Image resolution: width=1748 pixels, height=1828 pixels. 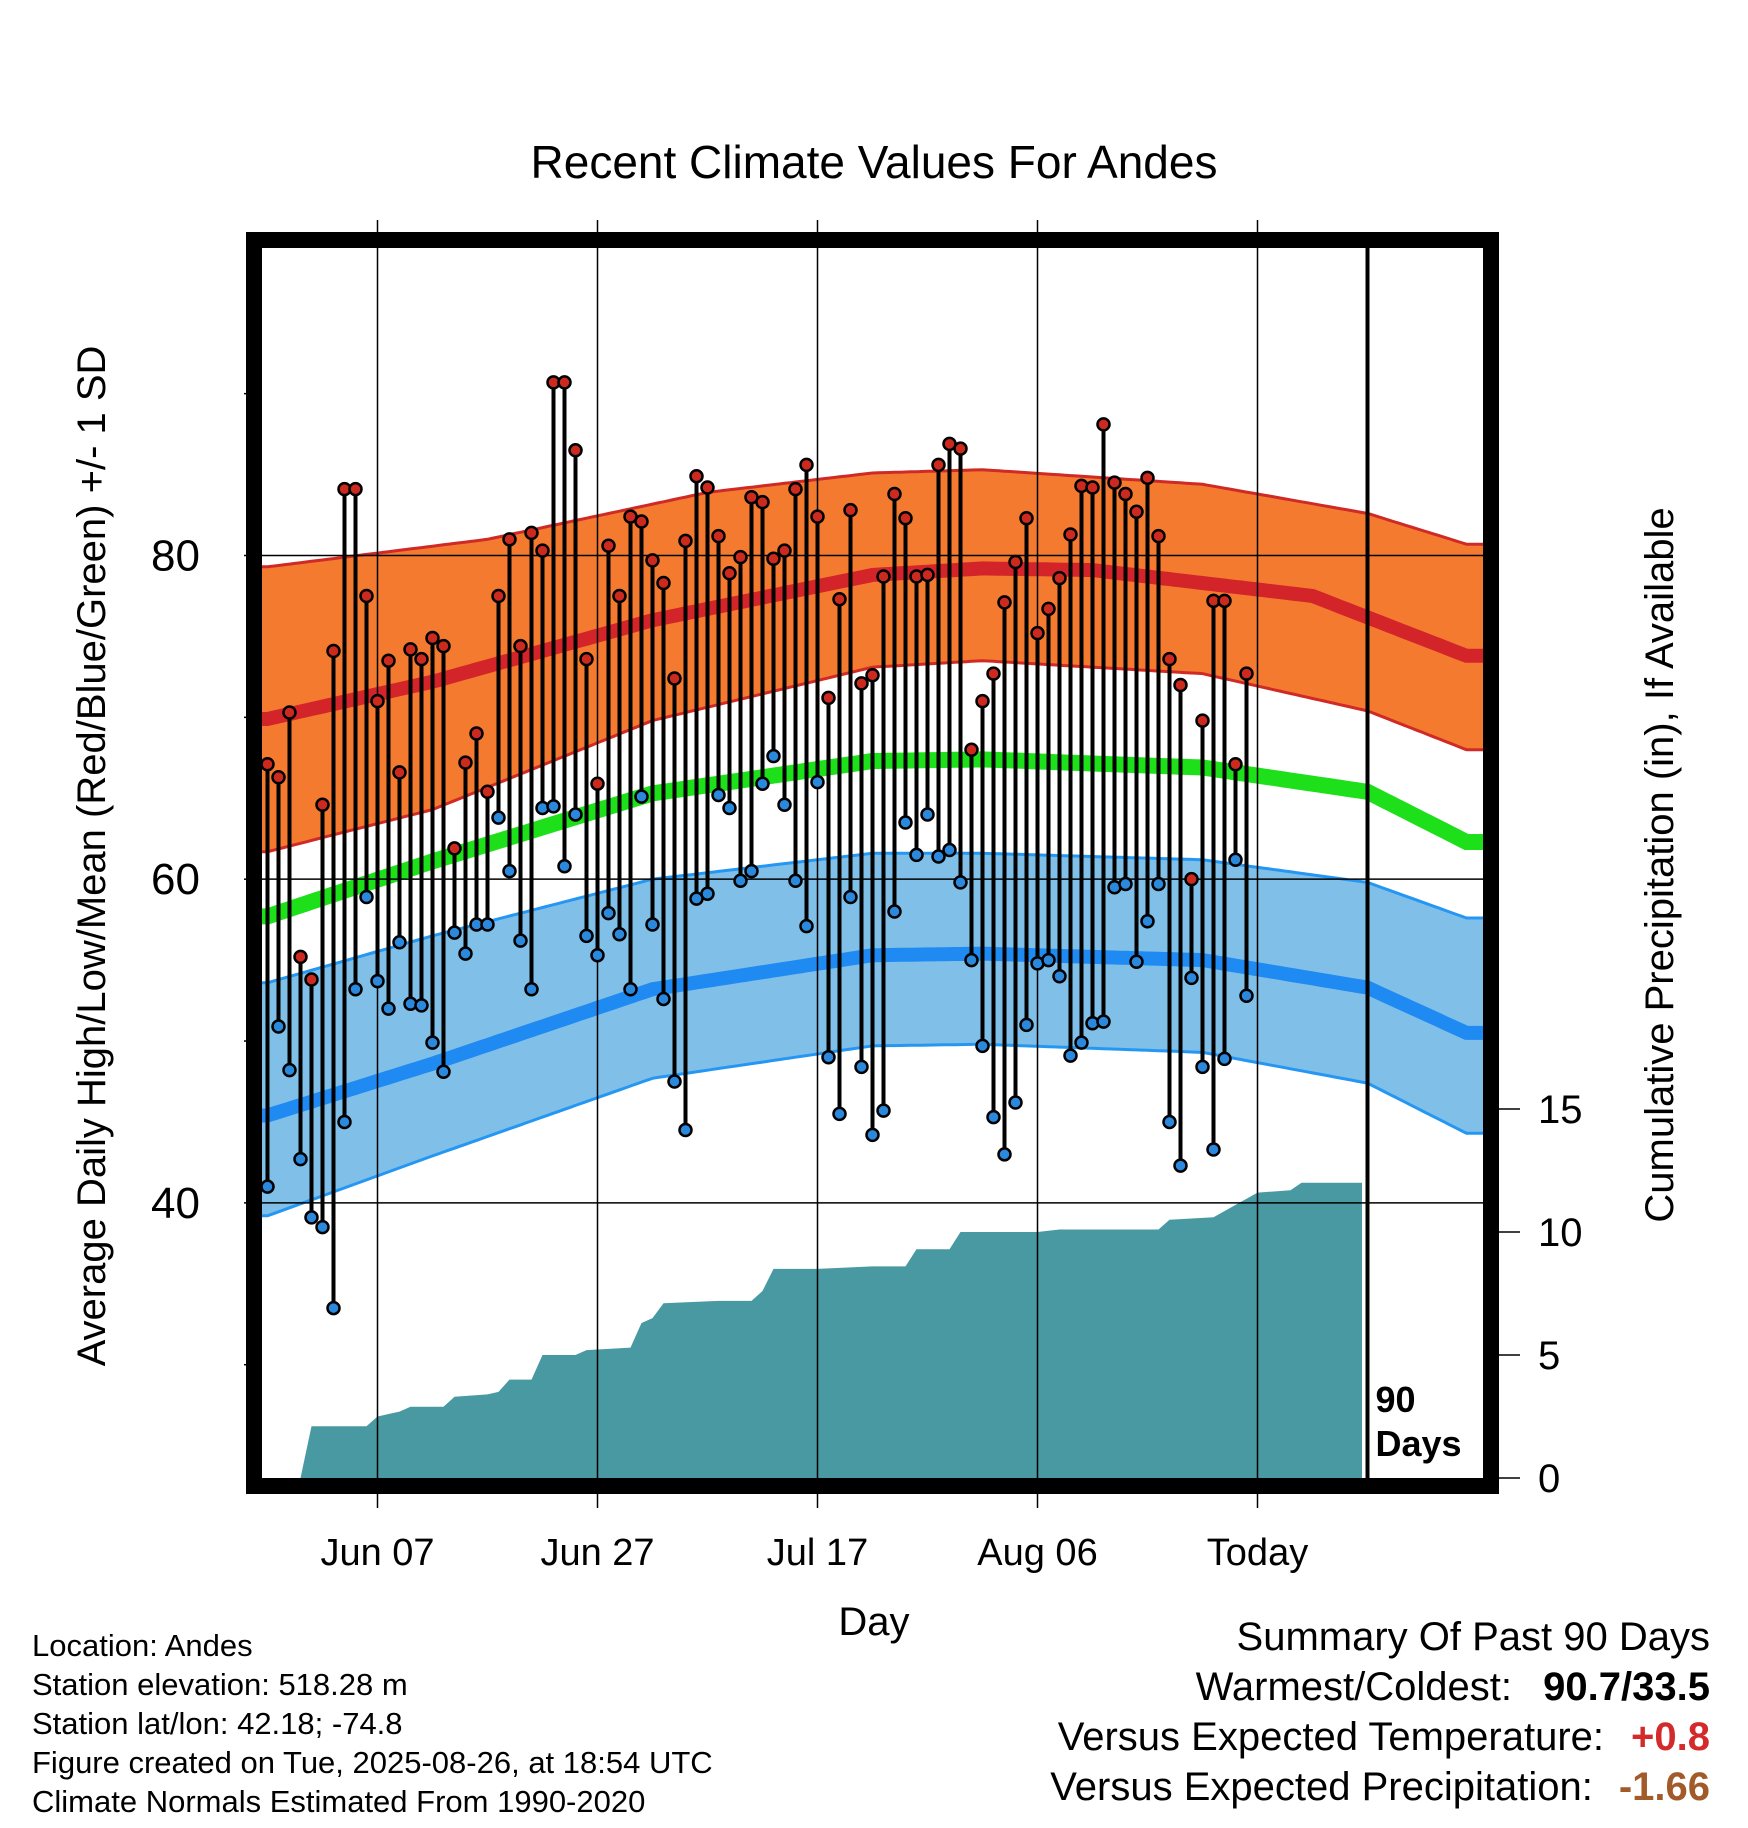 I want to click on latlon-text: Station lat/lon: 42.18; -74.8, so click(x=217, y=1723).